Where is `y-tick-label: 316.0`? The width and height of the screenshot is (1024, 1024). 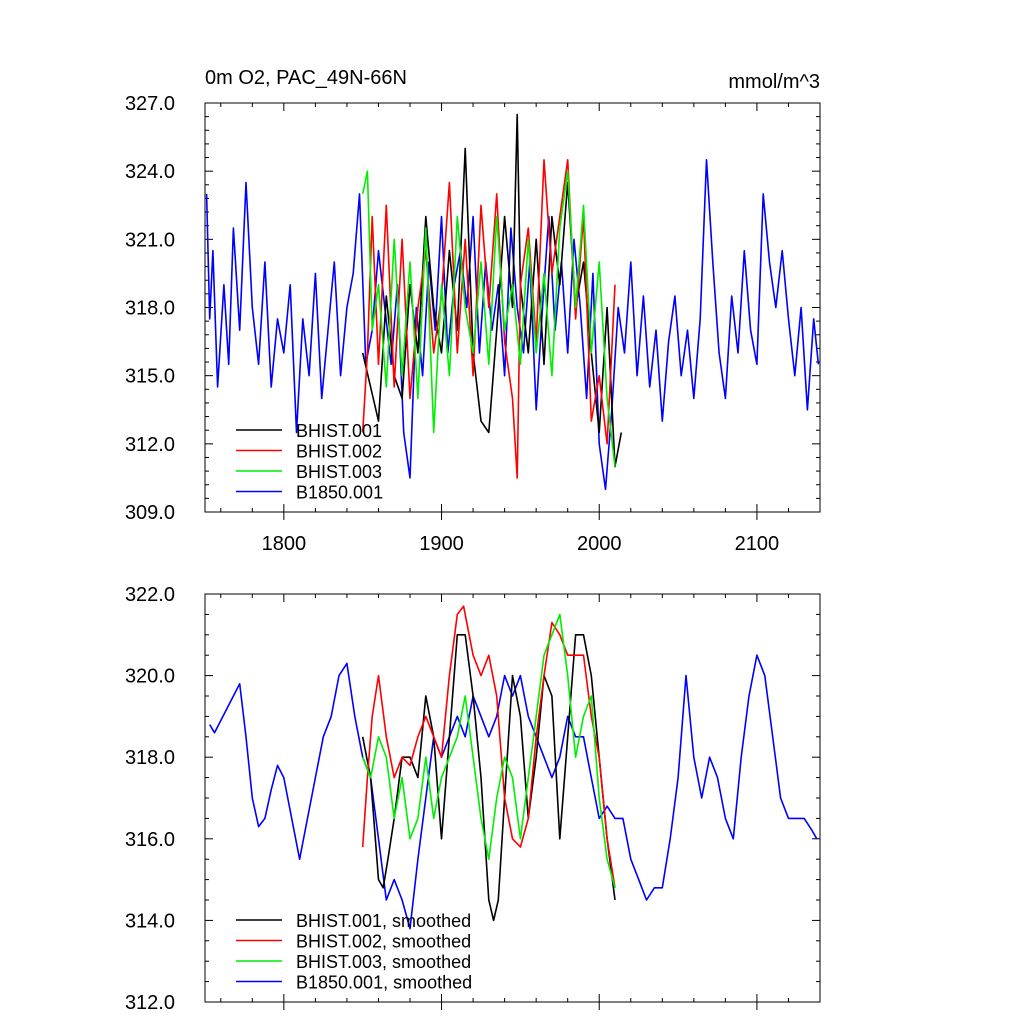
y-tick-label: 316.0 is located at coordinates (150, 840).